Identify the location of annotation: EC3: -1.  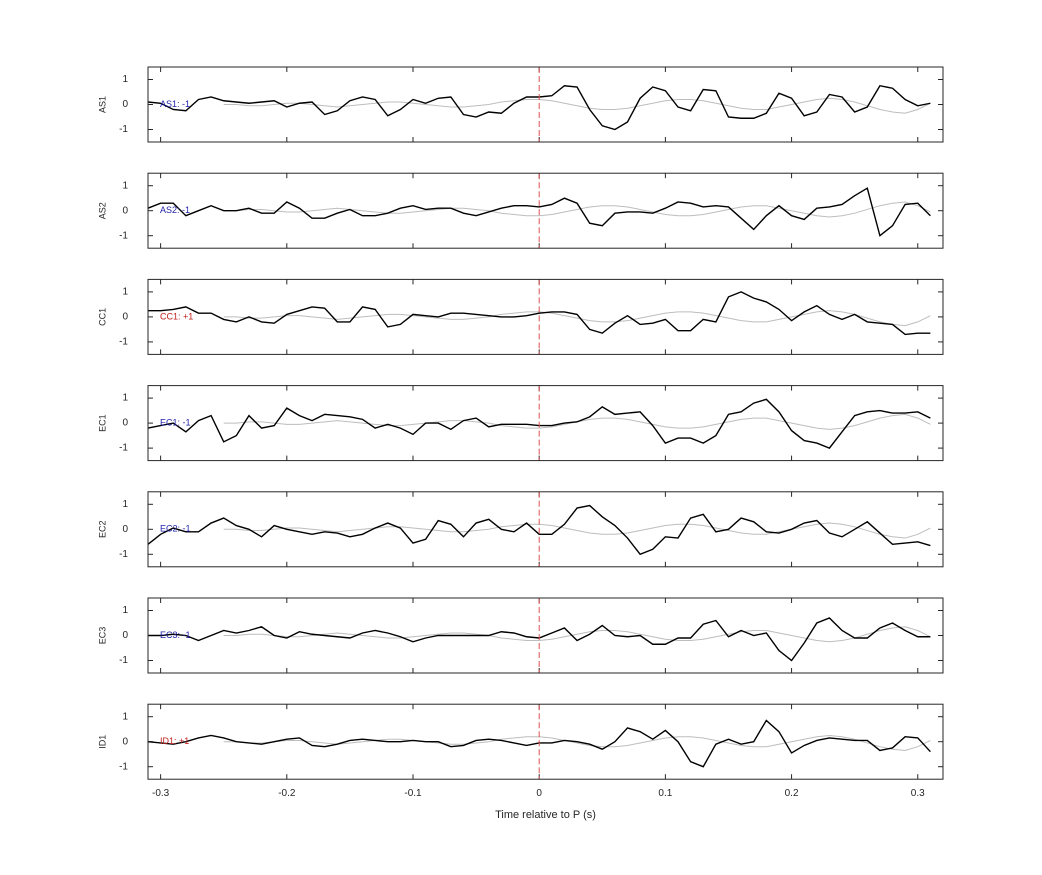
(175, 635).